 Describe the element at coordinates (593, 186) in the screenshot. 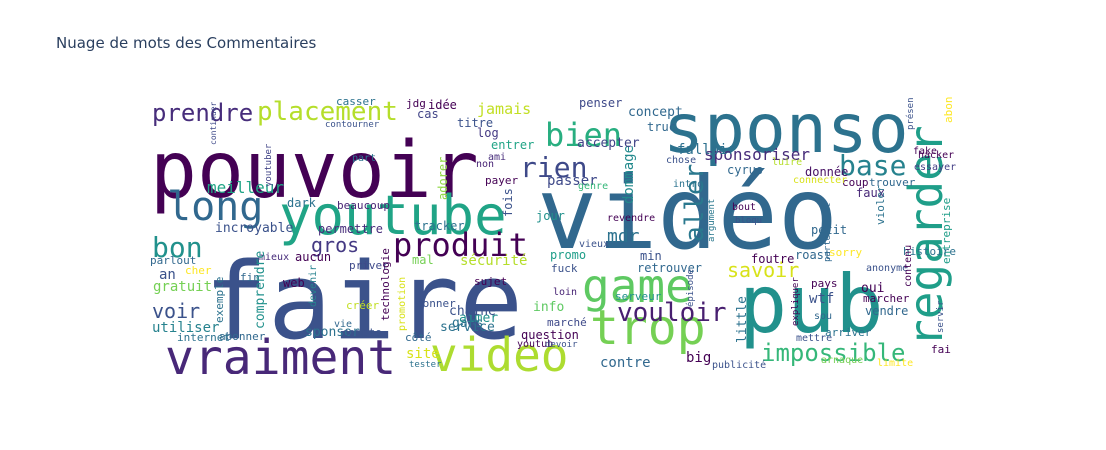

I see `word-genre: genre` at that location.